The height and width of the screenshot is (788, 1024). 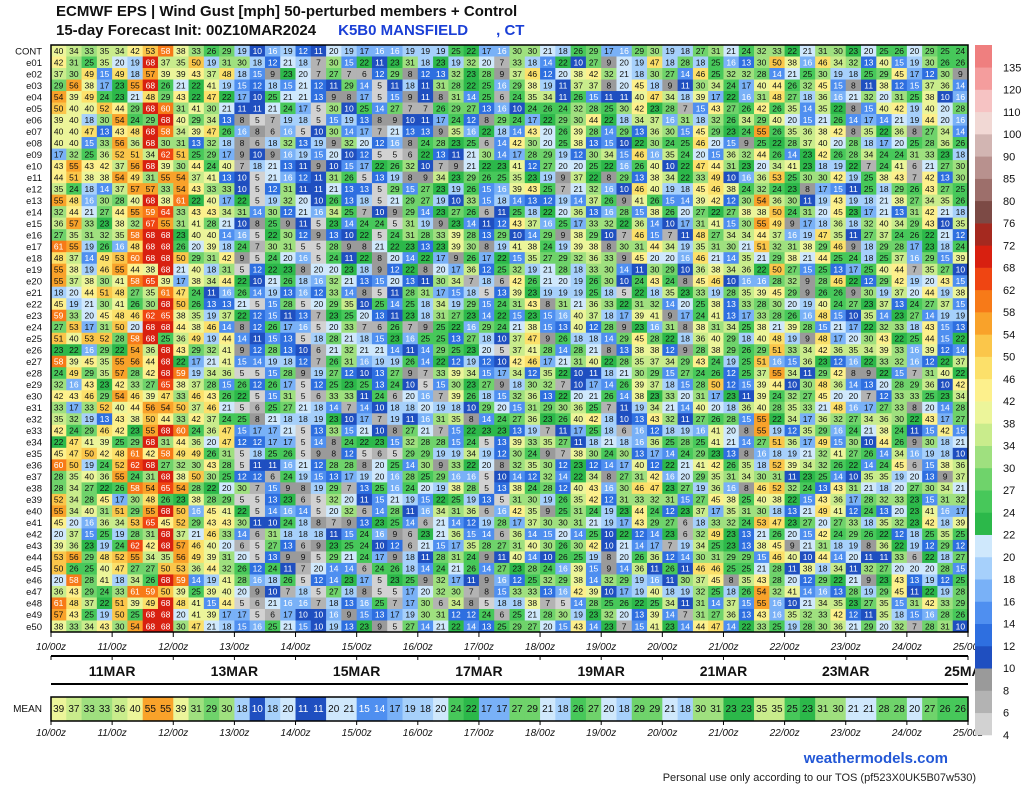 I want to click on cell-value-label: 17, so click(x=945, y=419).